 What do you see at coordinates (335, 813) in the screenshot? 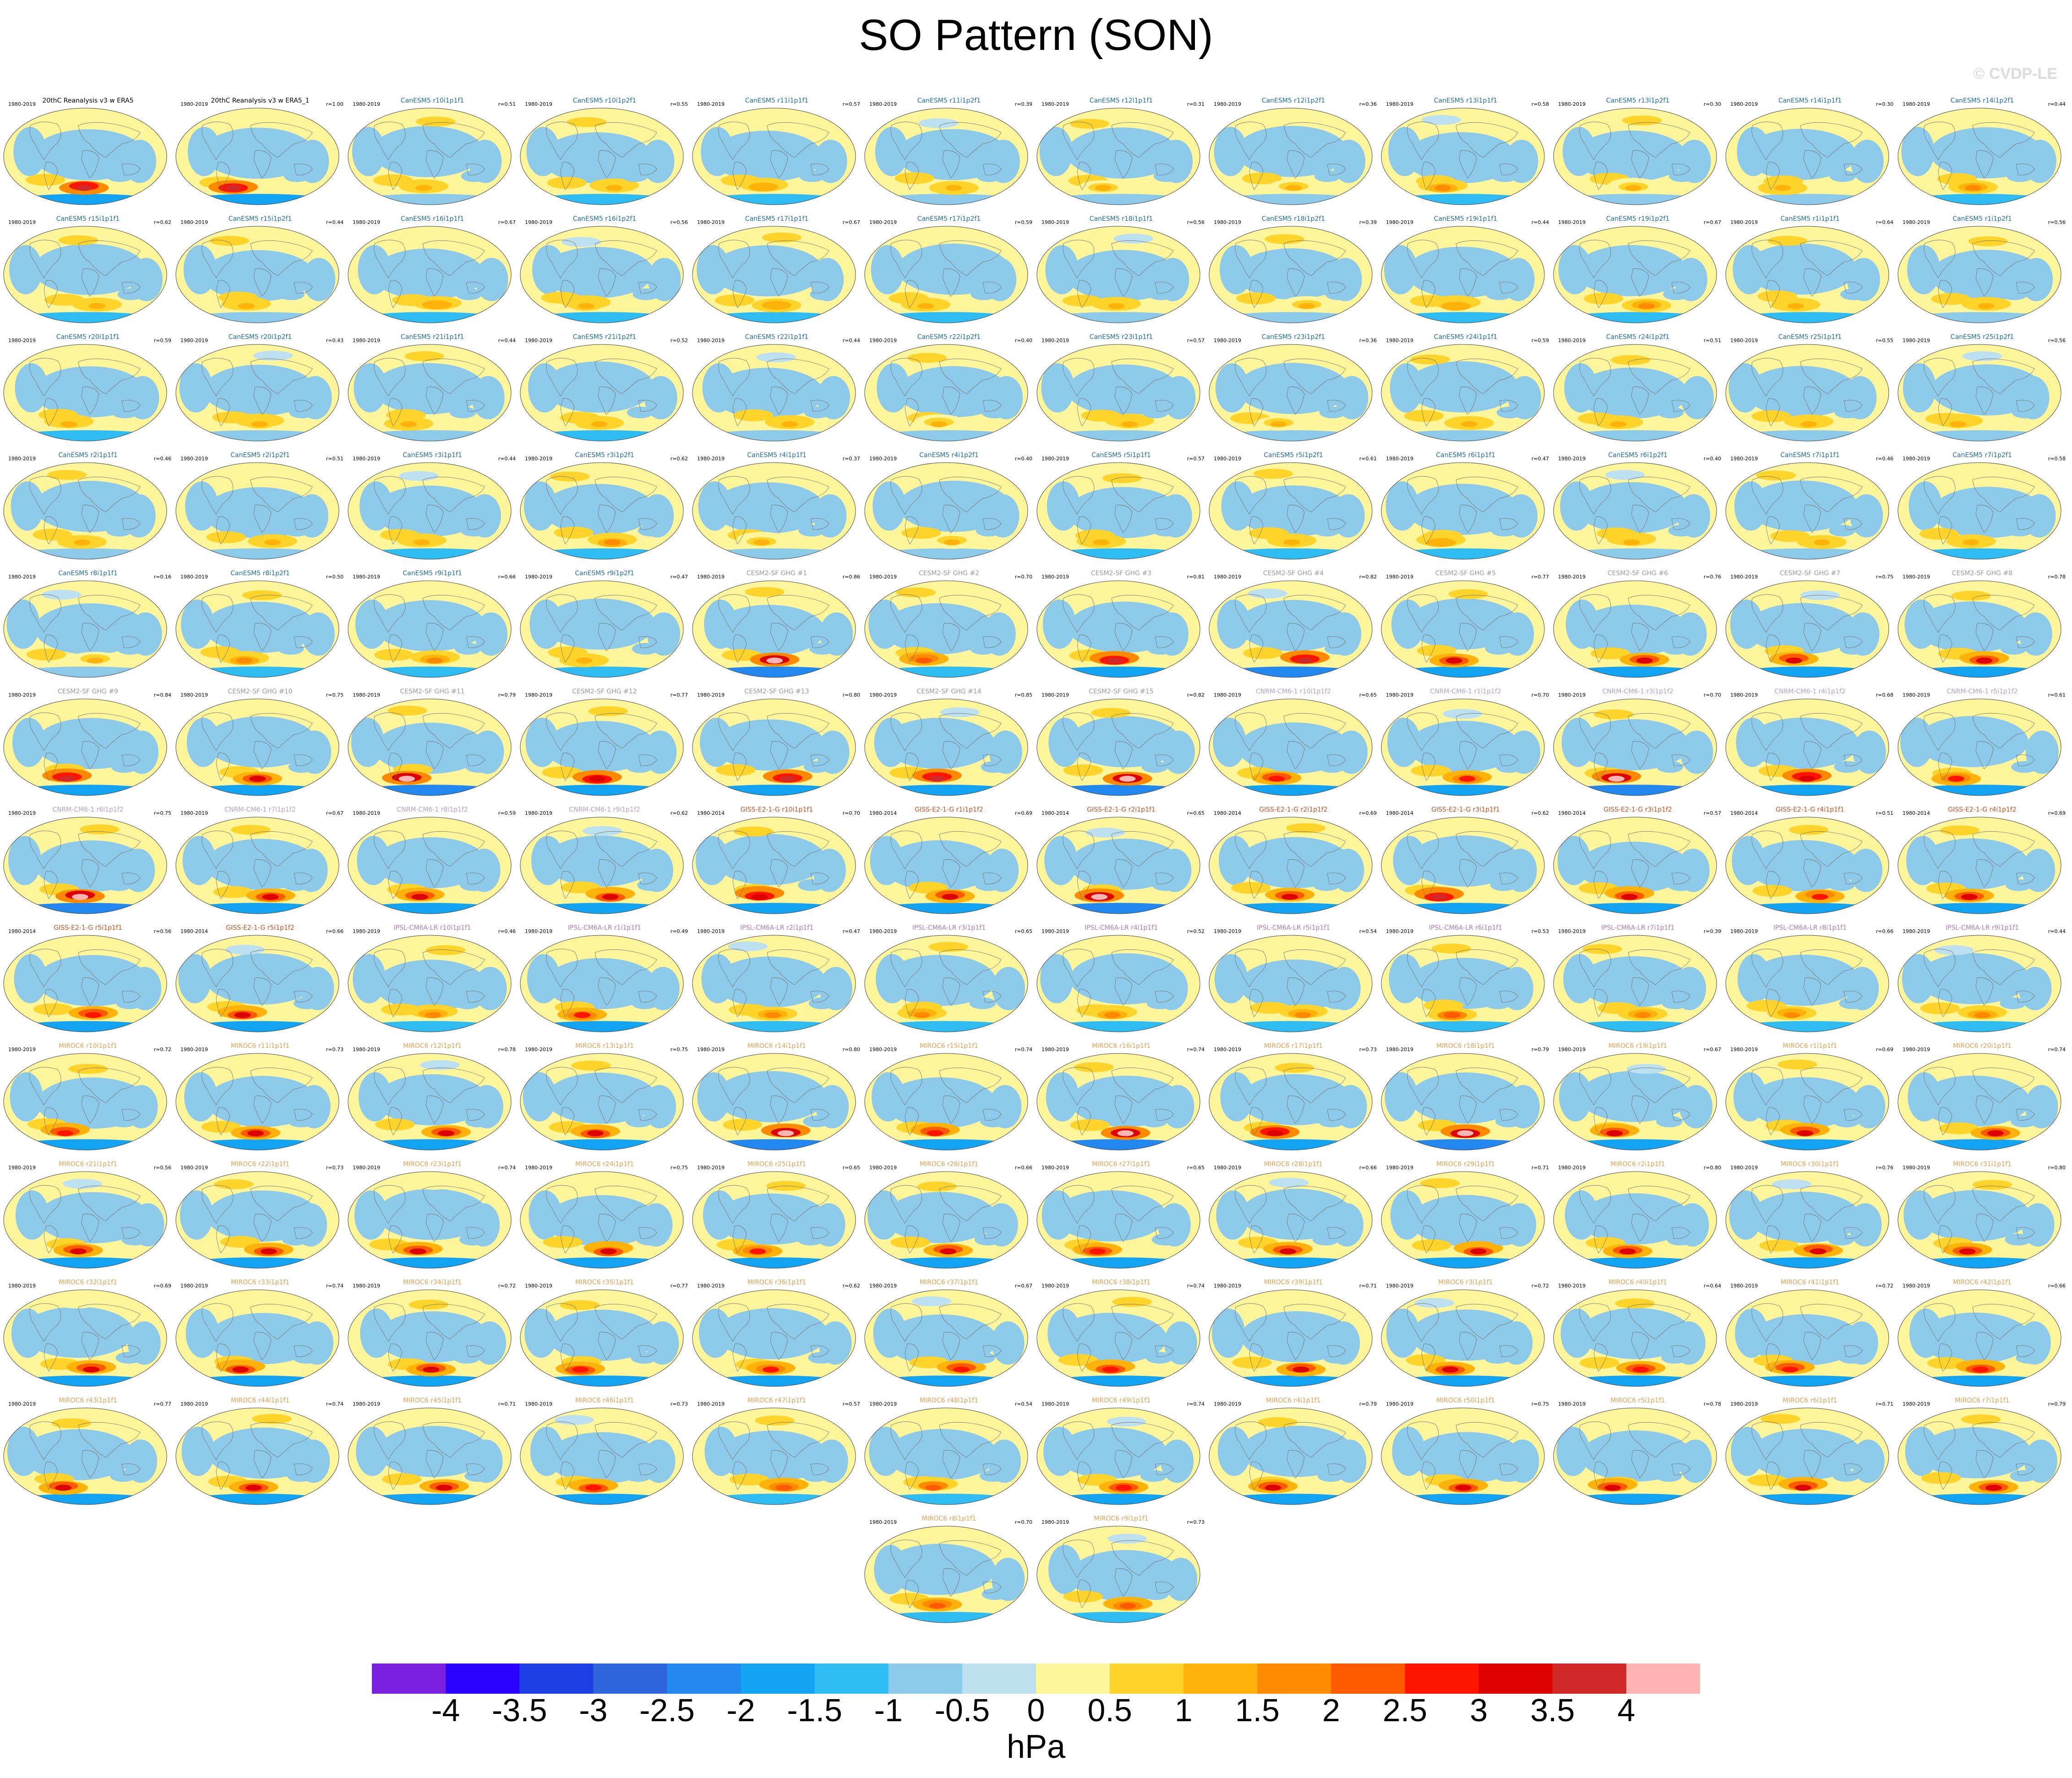
I see `panel-correlation: r=0.67` at bounding box center [335, 813].